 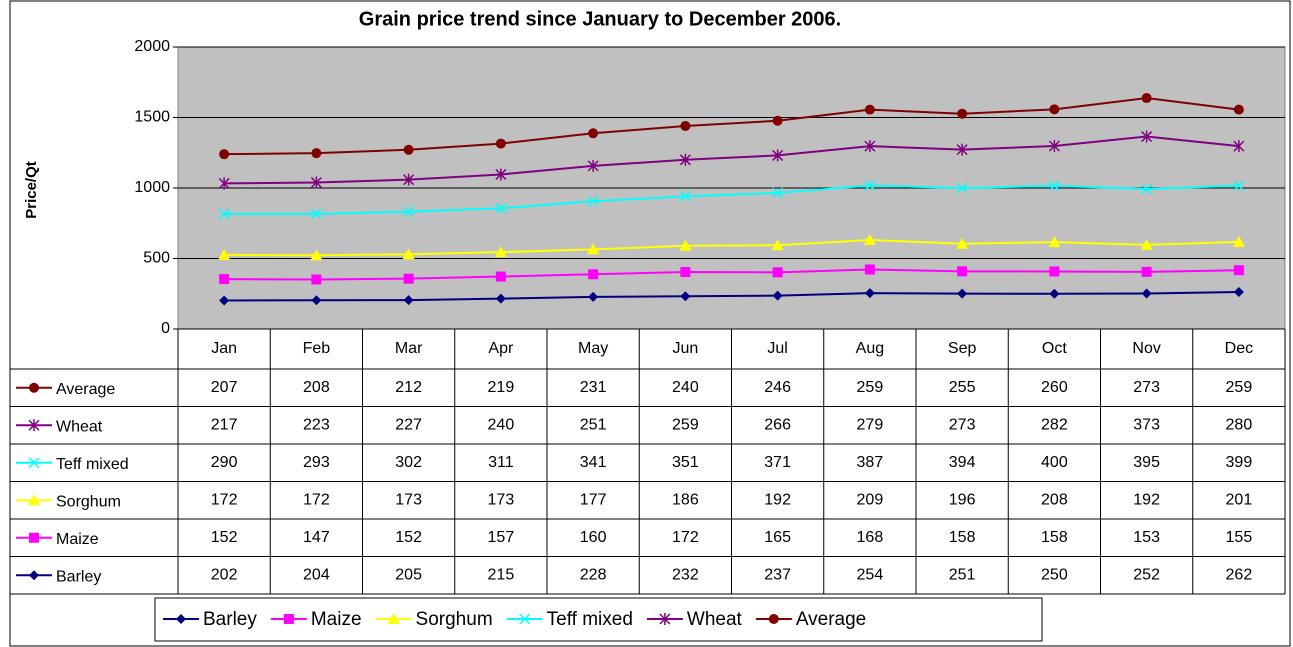 What do you see at coordinates (593, 574) in the screenshot?
I see `table-cell: 228` at bounding box center [593, 574].